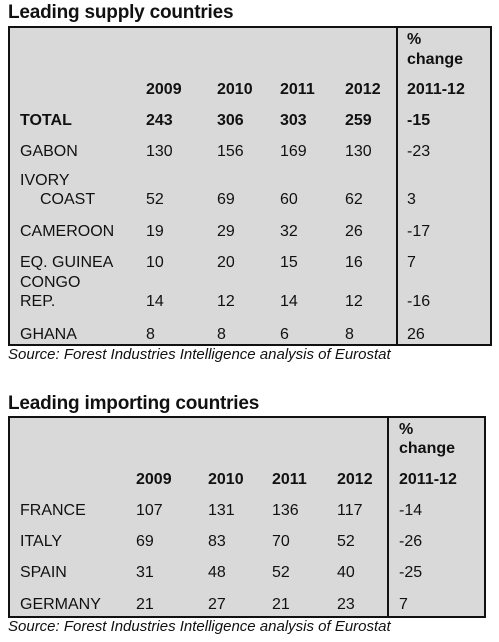 The width and height of the screenshot is (499, 642). Describe the element at coordinates (53, 510) in the screenshot. I see `row-label: FRANCE` at that location.